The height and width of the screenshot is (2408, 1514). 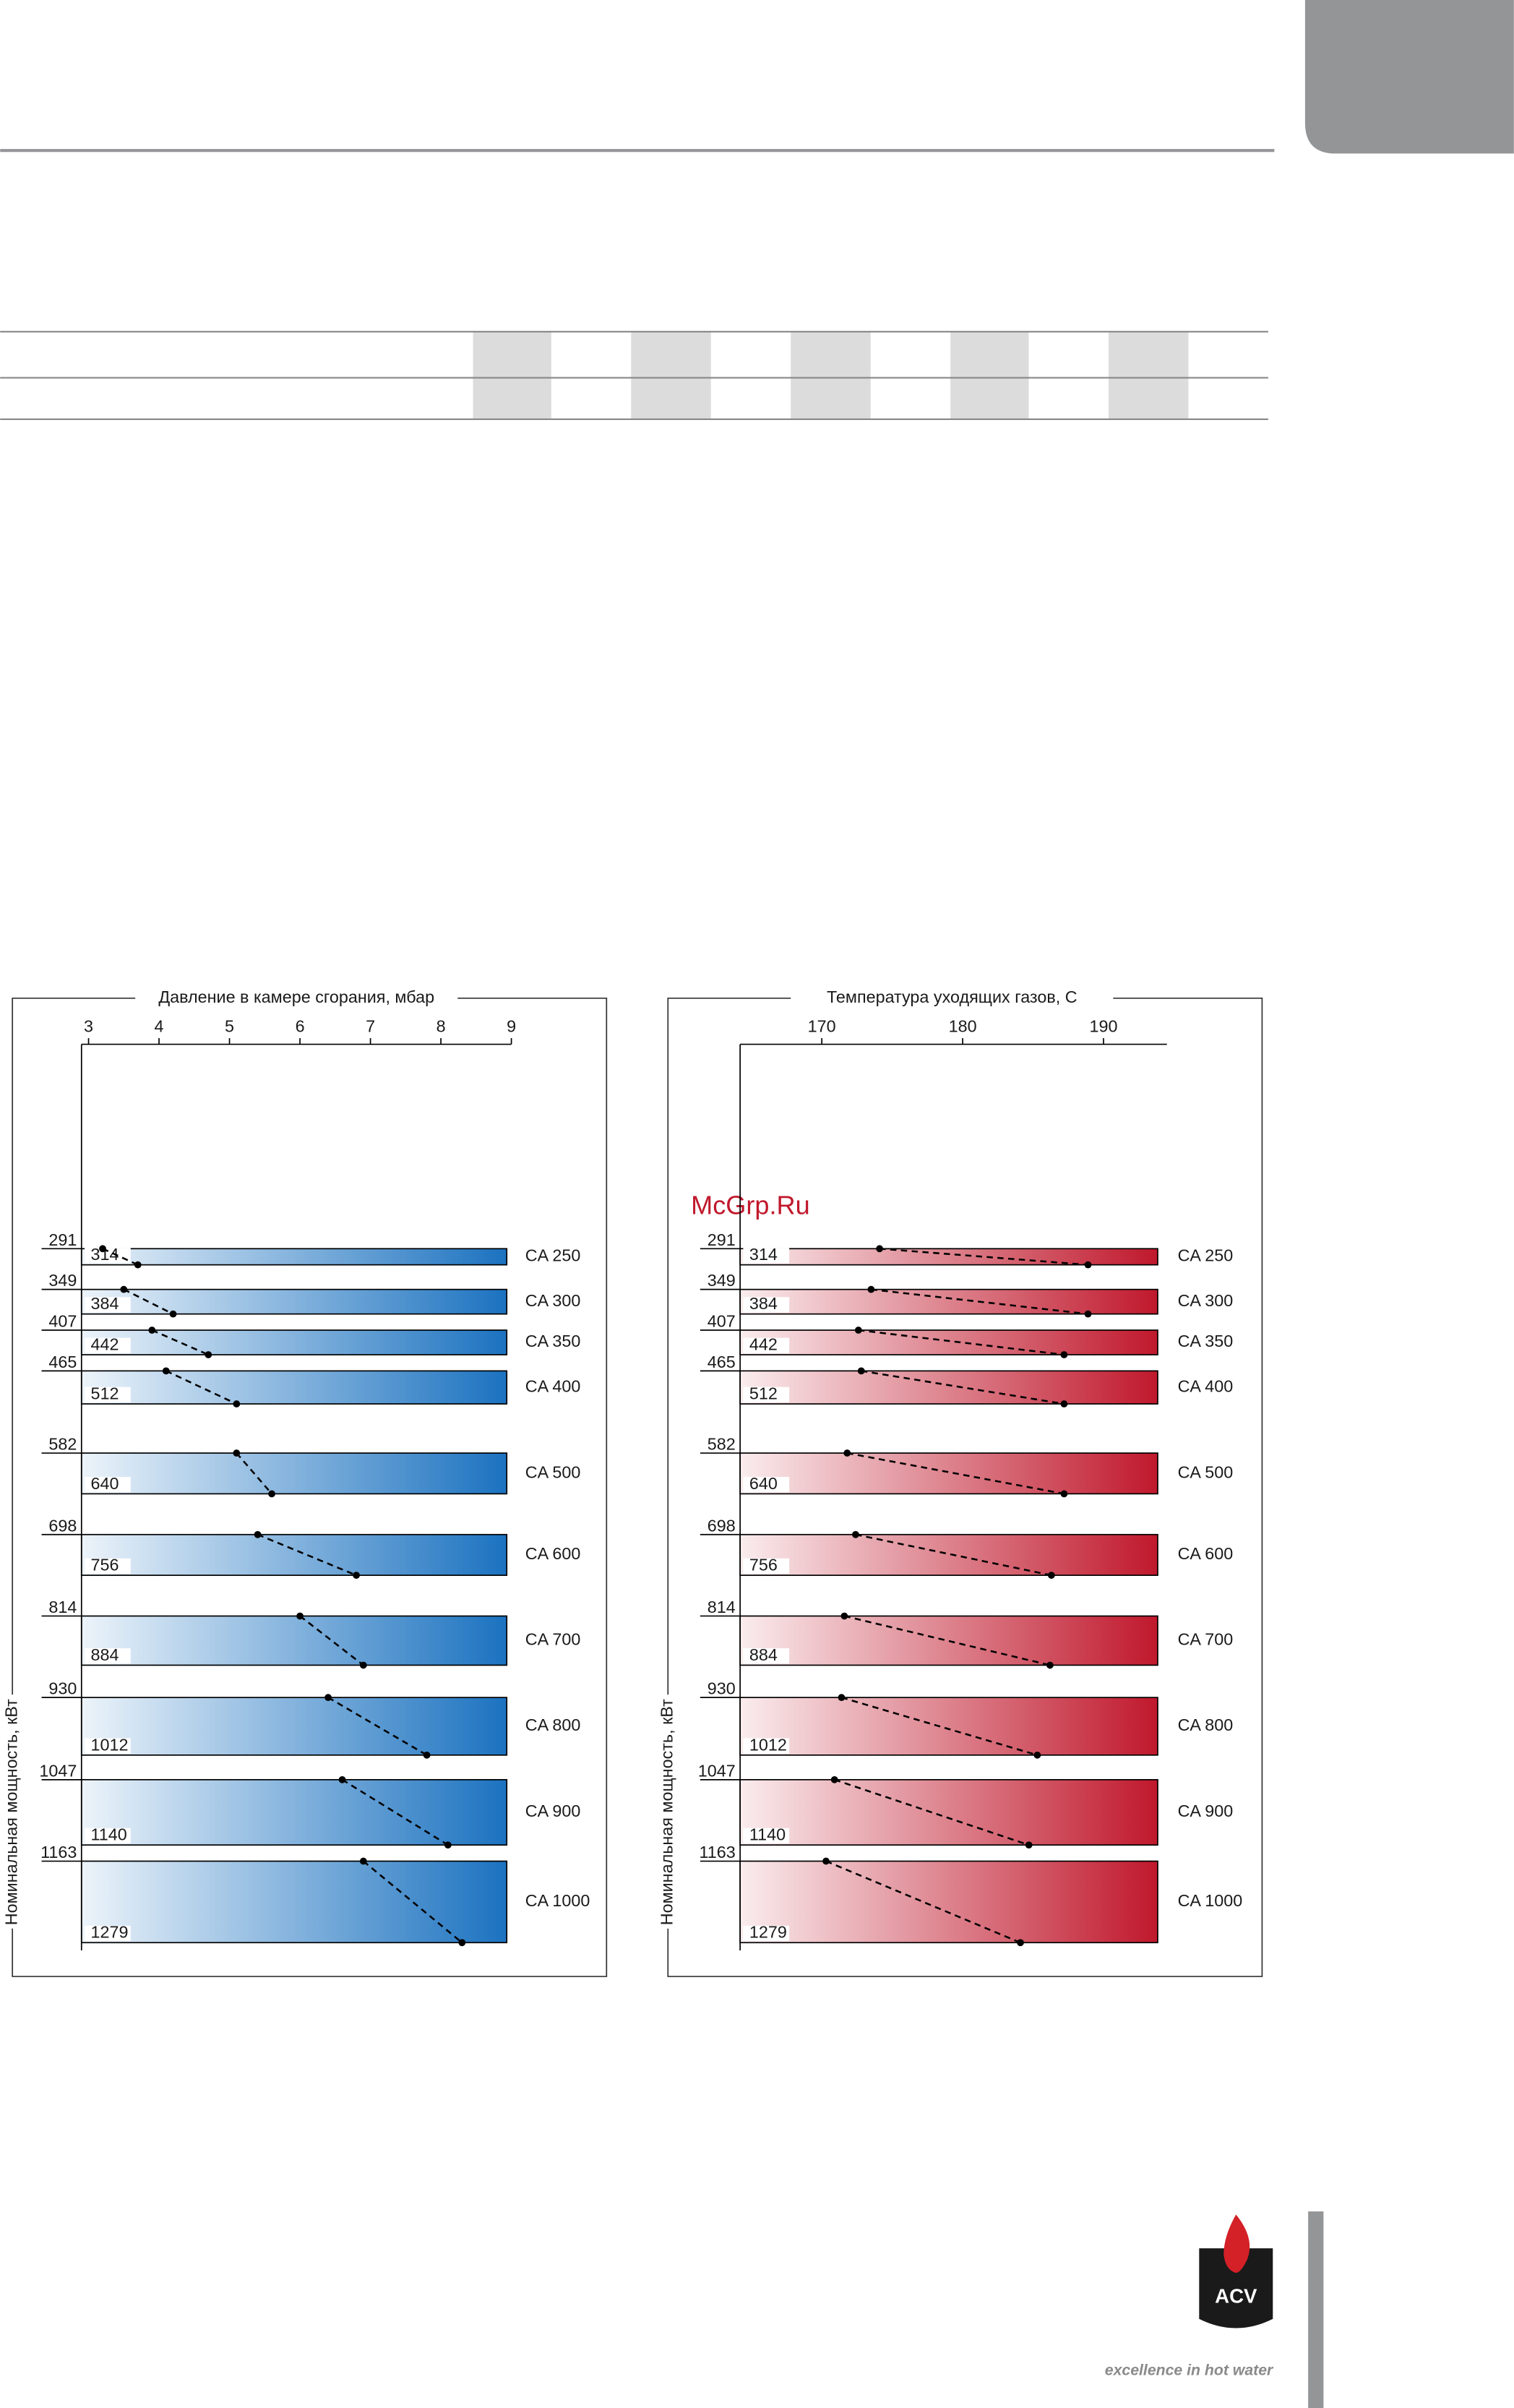 I want to click on x-tick-label: 170, so click(x=822, y=1025).